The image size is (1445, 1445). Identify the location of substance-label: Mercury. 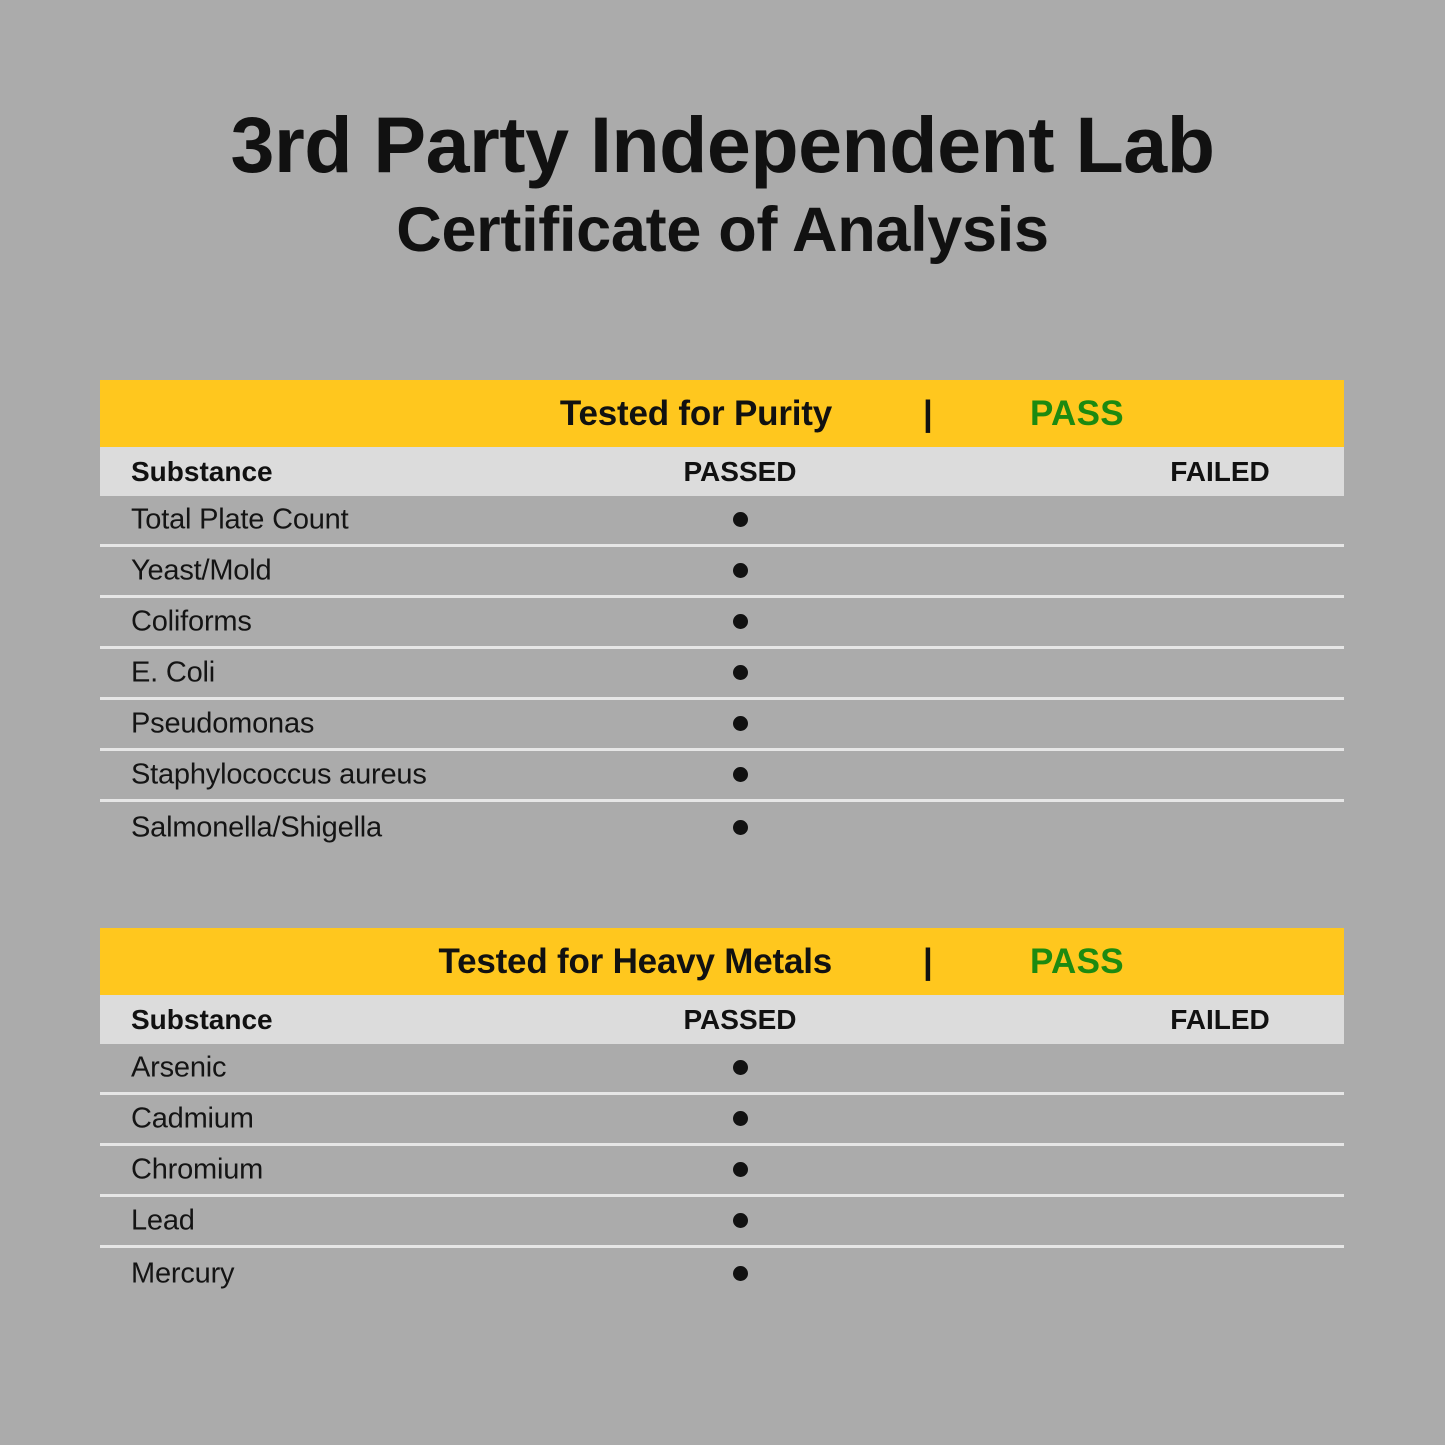
(183, 1273).